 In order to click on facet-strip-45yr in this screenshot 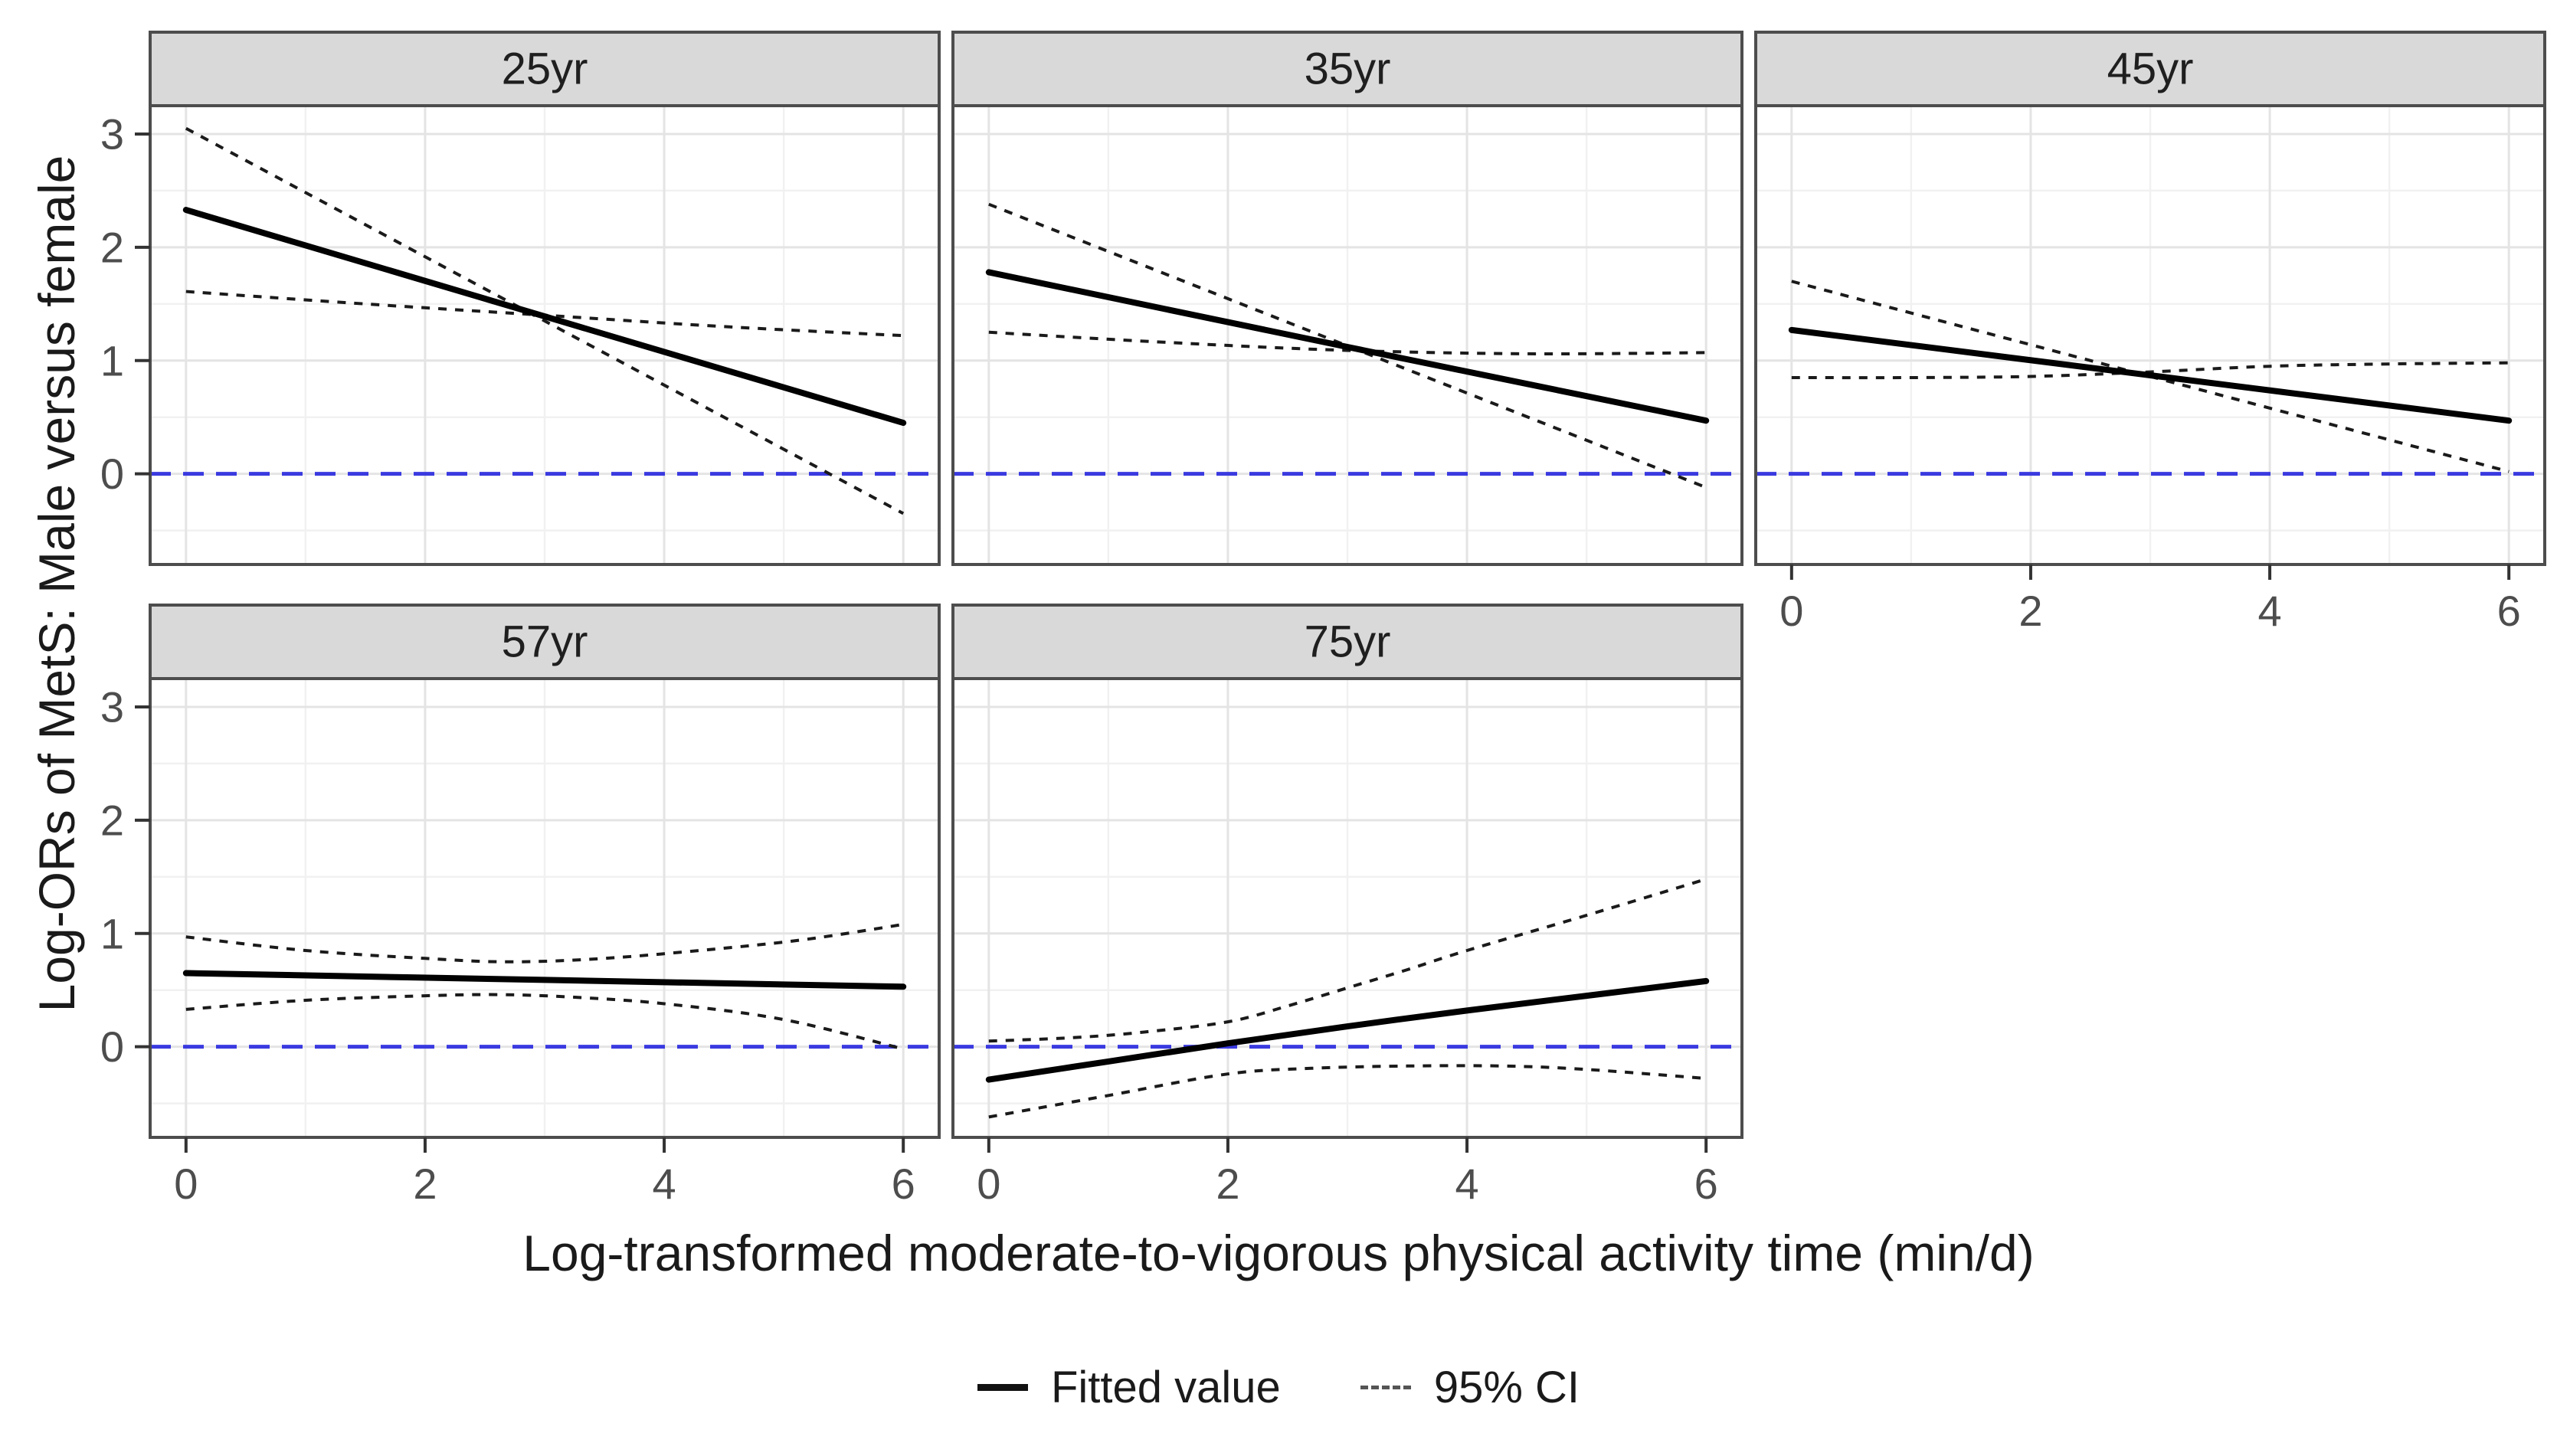, I will do `click(2150, 69)`.